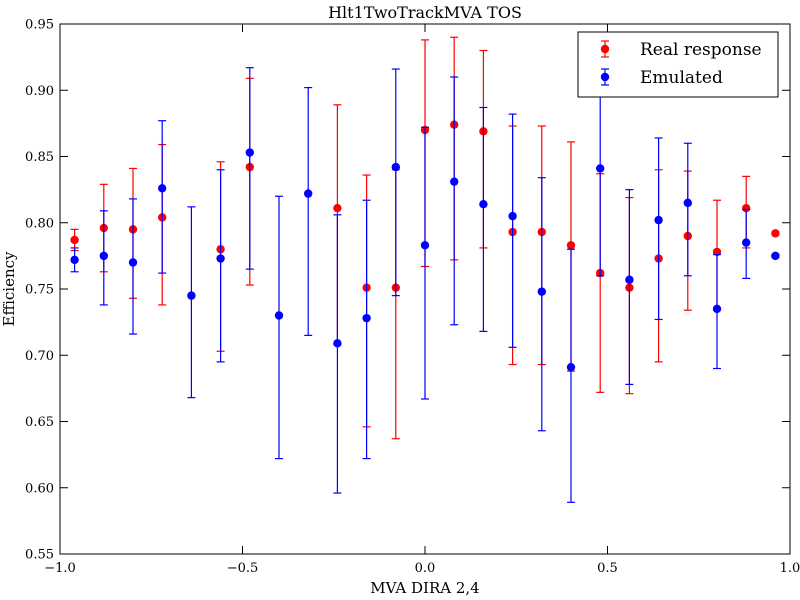 The width and height of the screenshot is (800, 600). I want to click on y-tick-label: 0.65, so click(39, 422).